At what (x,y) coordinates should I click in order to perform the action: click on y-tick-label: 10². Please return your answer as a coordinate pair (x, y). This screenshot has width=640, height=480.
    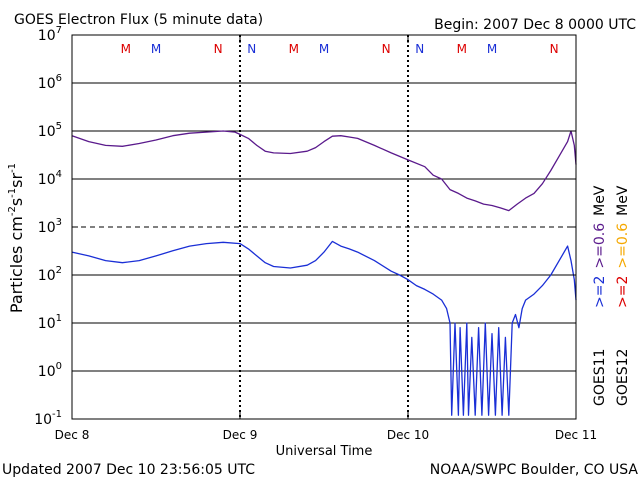
    Looking at the image, I should click on (50, 274).